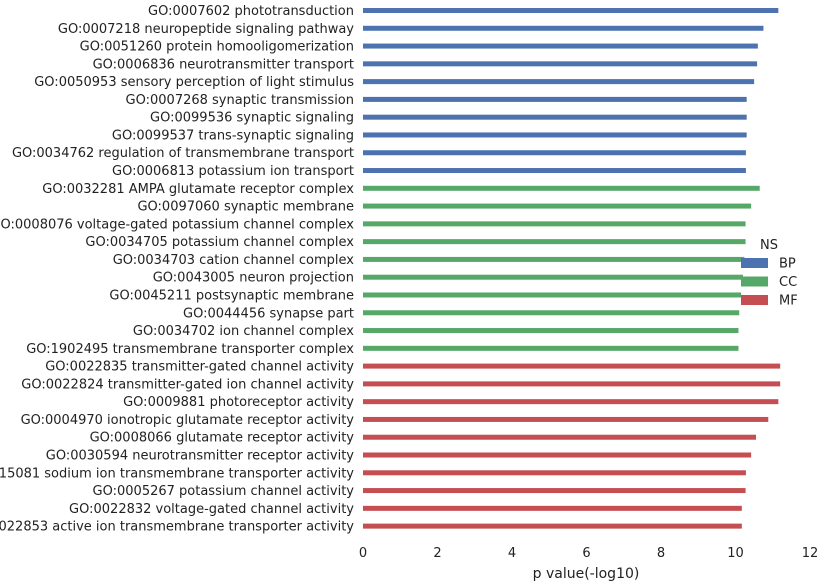 The width and height of the screenshot is (823, 587). What do you see at coordinates (234, 260) in the screenshot?
I see `category-label: GO:0034703 cation channel complex` at bounding box center [234, 260].